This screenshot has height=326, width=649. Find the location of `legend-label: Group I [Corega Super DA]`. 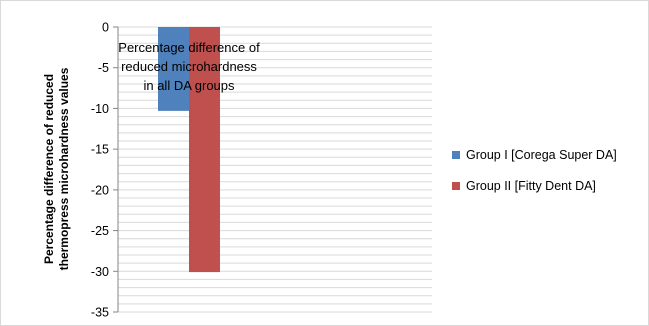

legend-label: Group I [Corega Super DA] is located at coordinates (541, 155).